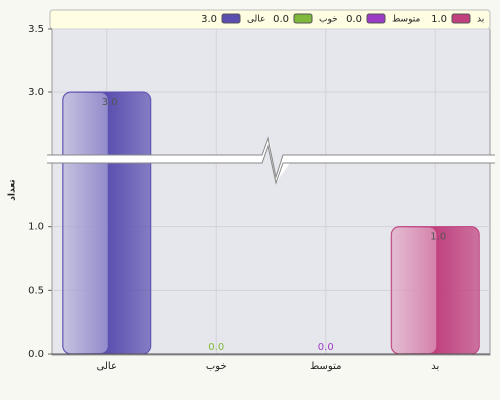  I want to click on x-tick-label: متوسط, so click(325, 366).